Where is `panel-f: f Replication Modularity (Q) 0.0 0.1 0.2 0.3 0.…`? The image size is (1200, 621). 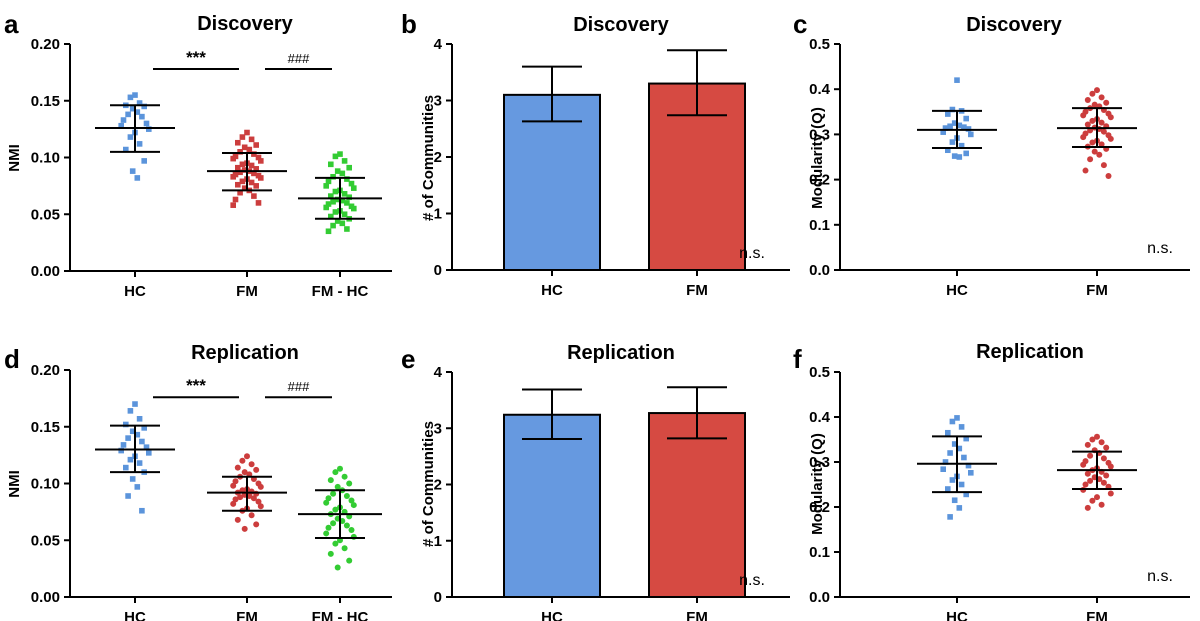 panel-f: f Replication Modularity (Q) 0.0 0.1 0.2 0.3 0.… is located at coordinates (991, 481).